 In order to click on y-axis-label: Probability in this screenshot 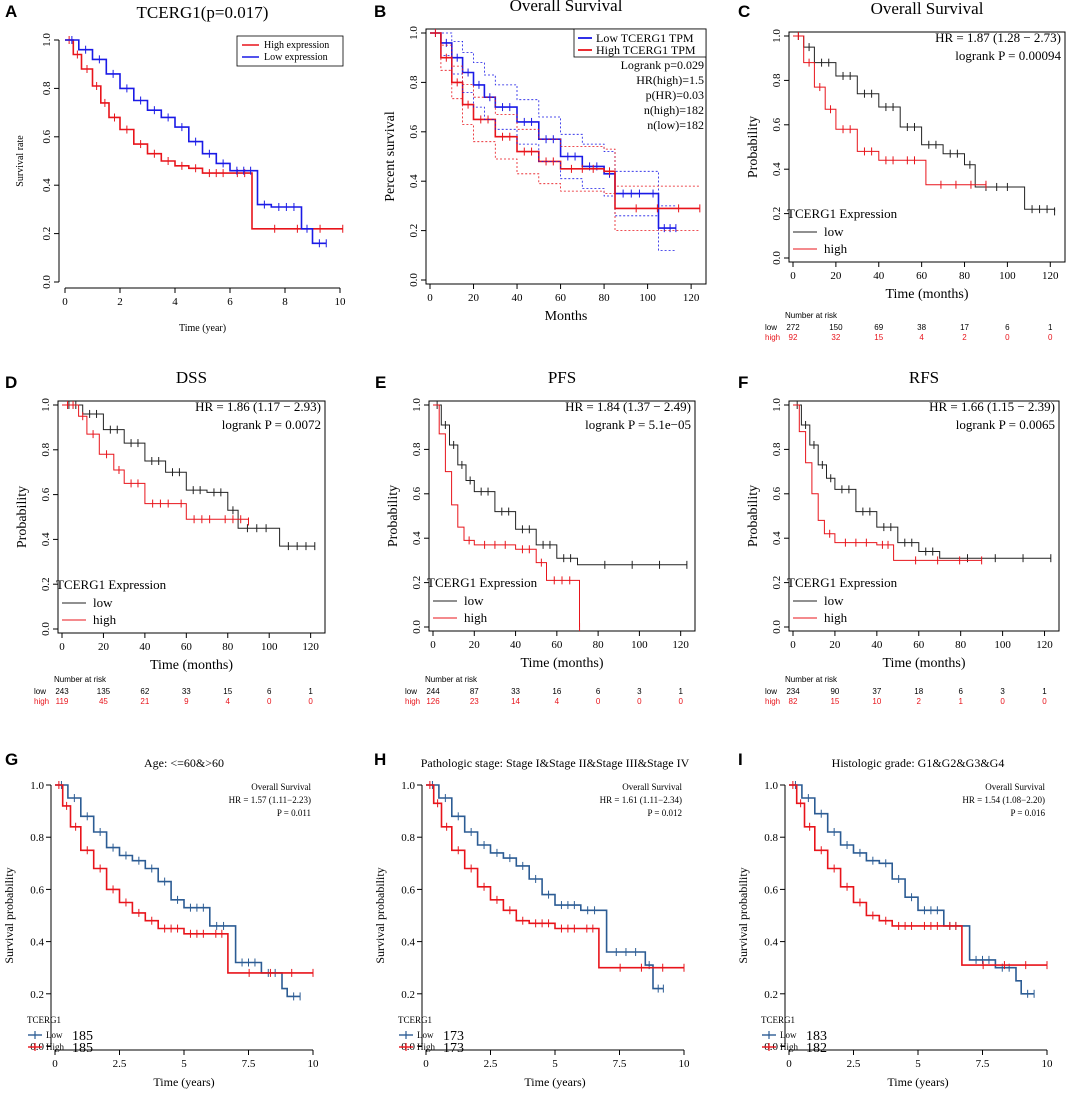, I will do `click(753, 147)`.